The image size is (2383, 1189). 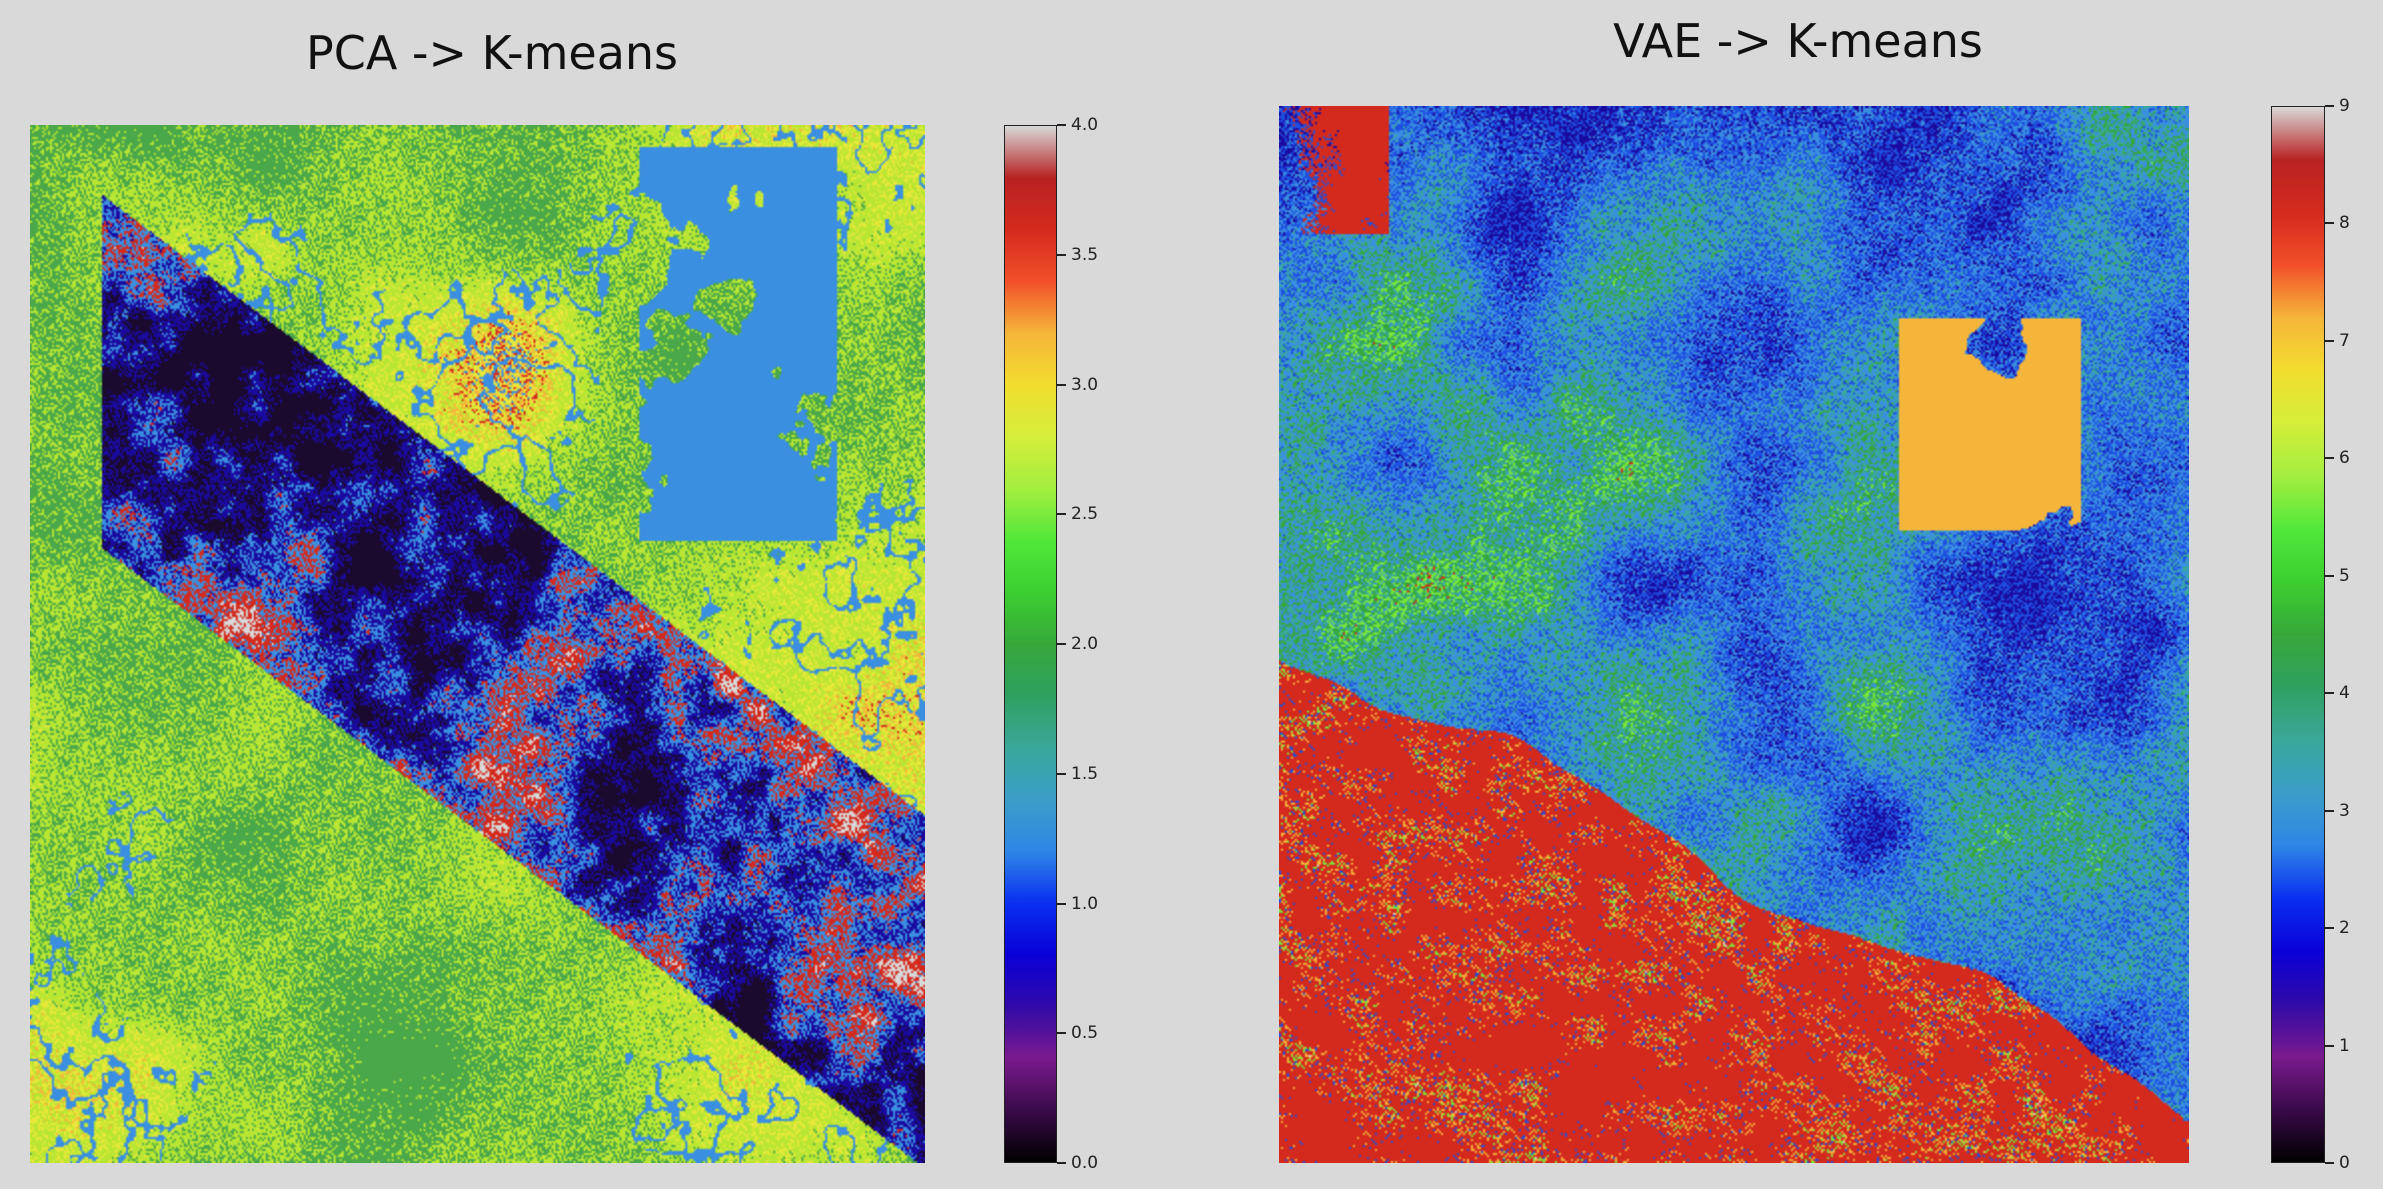 I want to click on colorbar-tick-label: 3, so click(x=2344, y=810).